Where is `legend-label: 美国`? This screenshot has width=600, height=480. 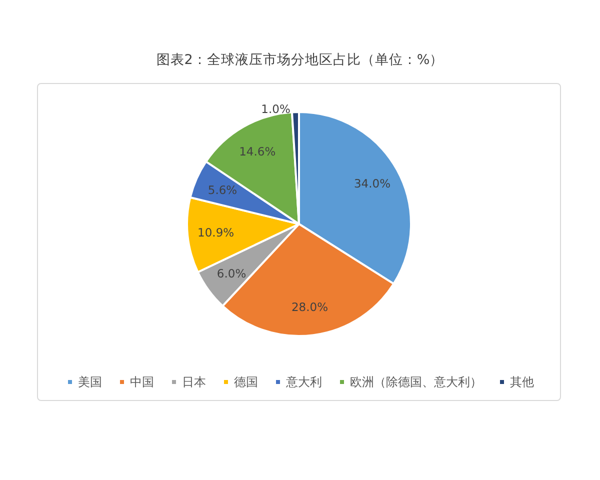 legend-label: 美国 is located at coordinates (90, 382).